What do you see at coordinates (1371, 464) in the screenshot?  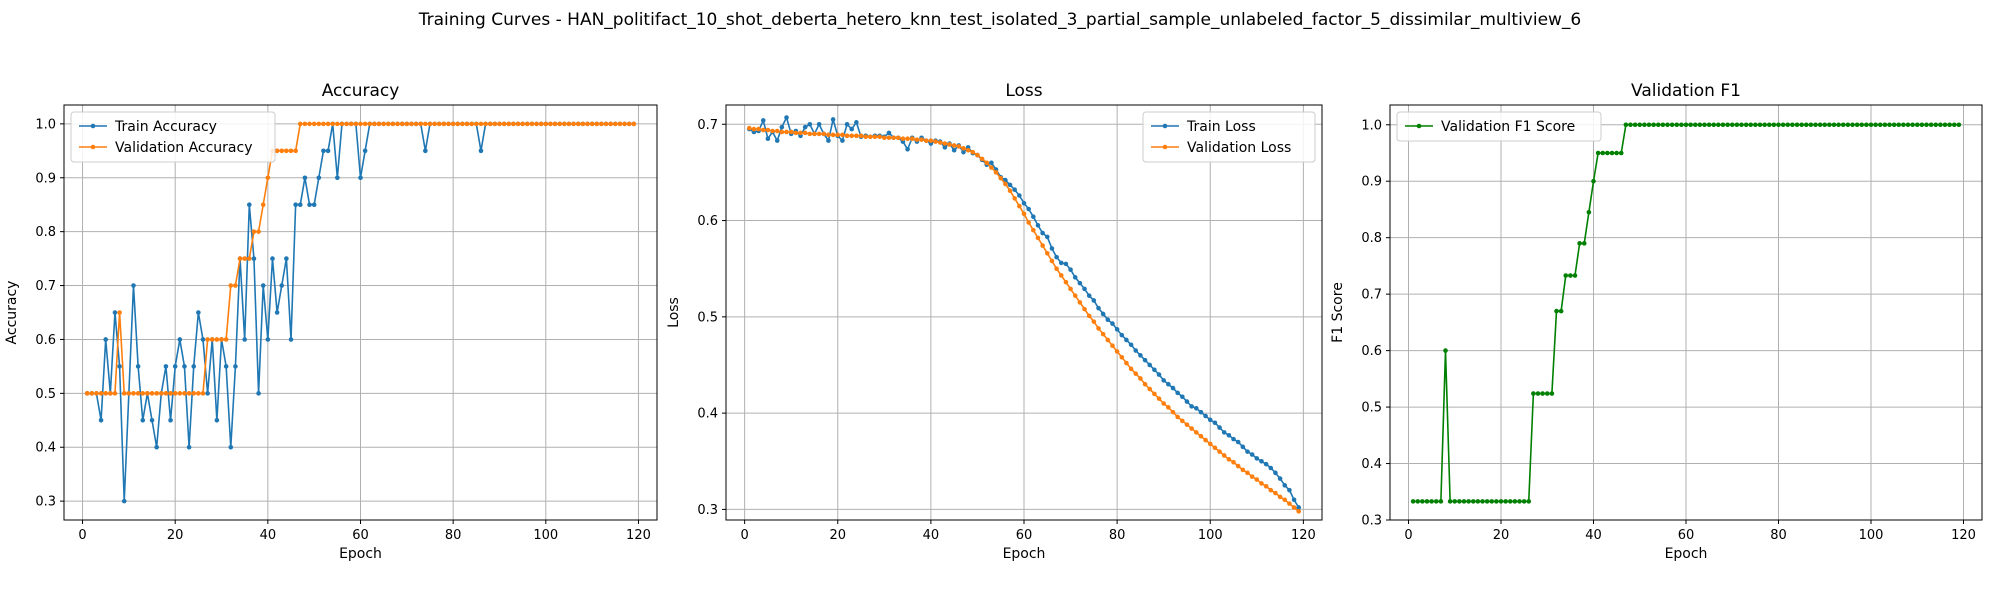 I see `y-tick-label: 0.4` at bounding box center [1371, 464].